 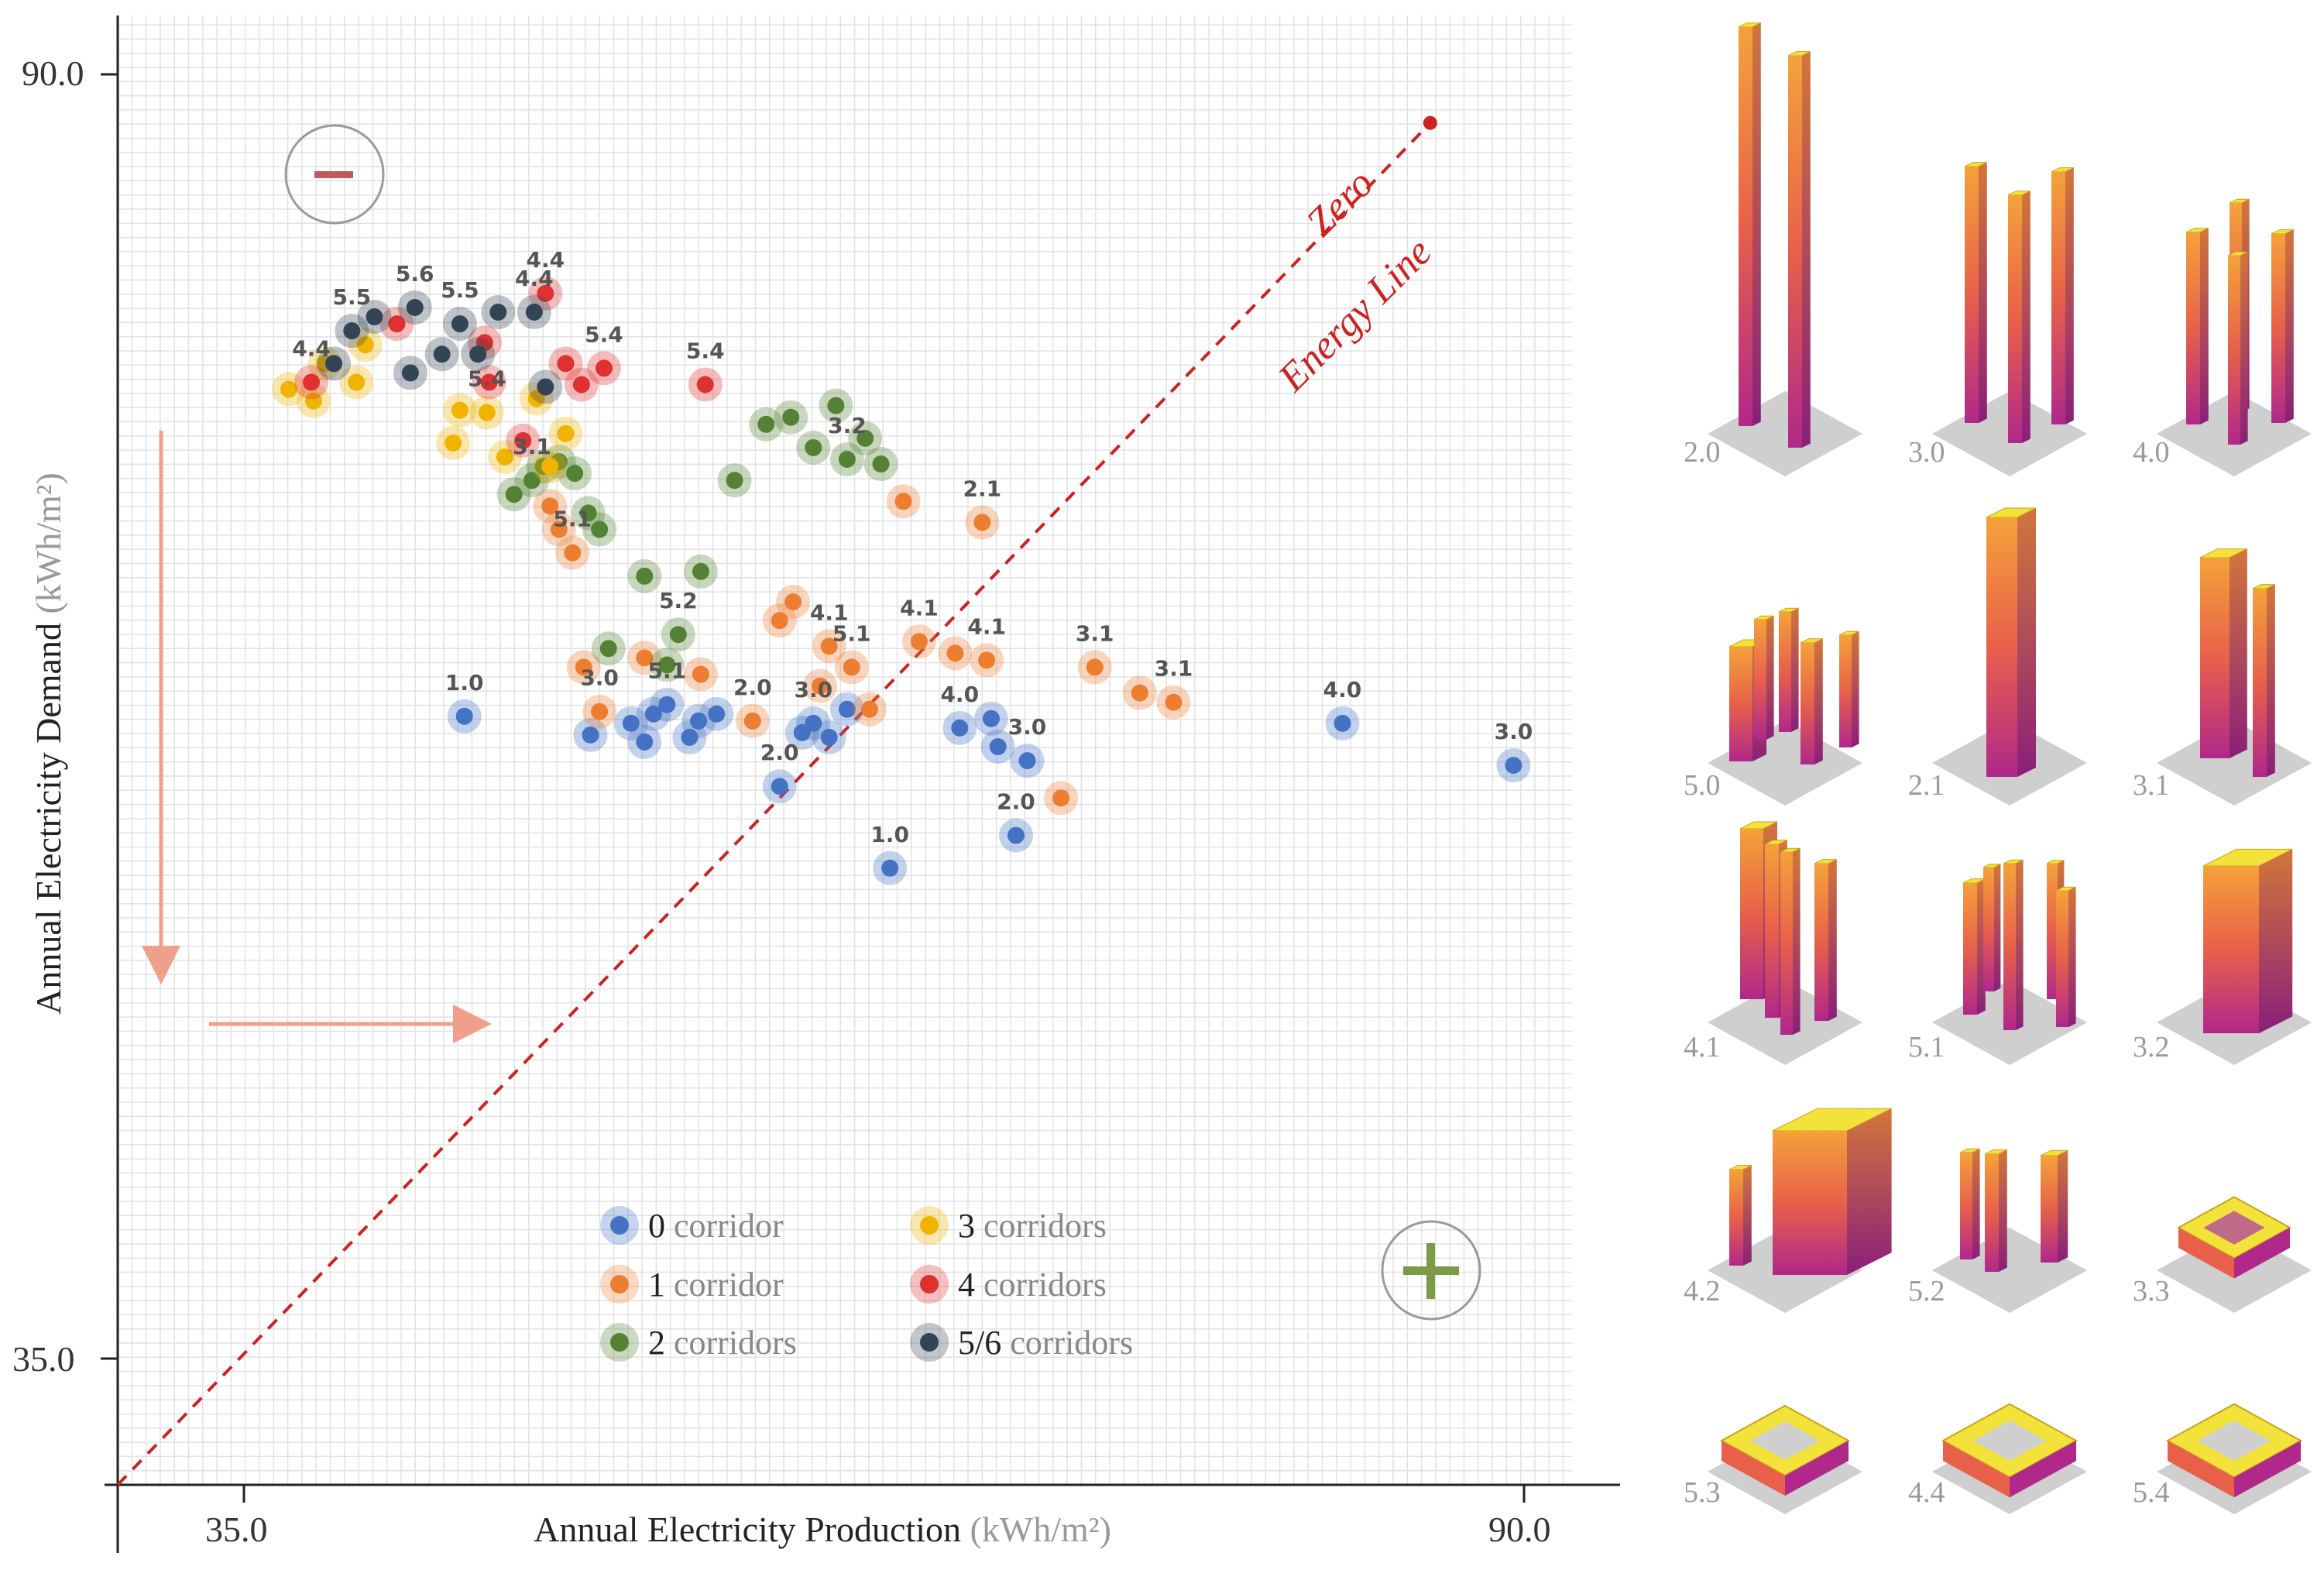 I want to click on plus-quadrant-circle, so click(x=1431, y=1270).